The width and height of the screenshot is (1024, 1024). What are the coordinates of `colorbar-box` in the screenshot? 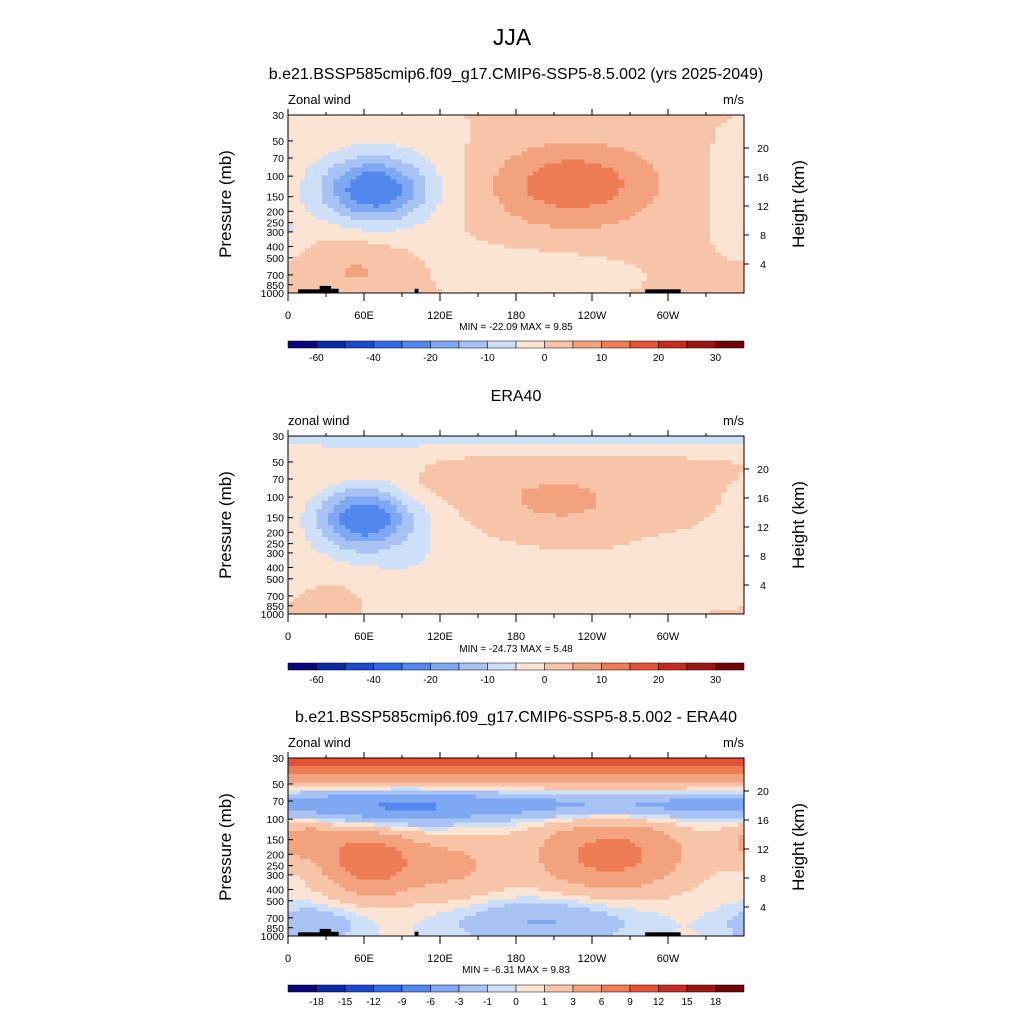 It's located at (388, 344).